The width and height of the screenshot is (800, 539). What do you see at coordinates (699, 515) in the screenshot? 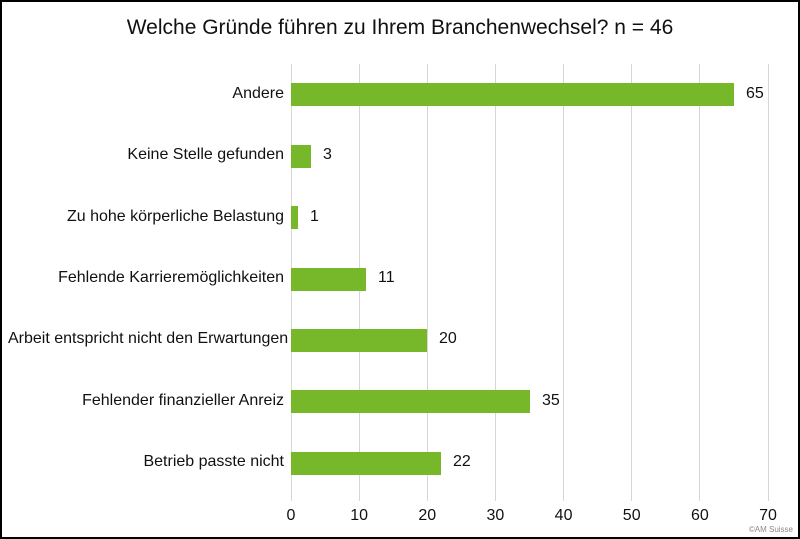
I see `x-tick-label: 60` at bounding box center [699, 515].